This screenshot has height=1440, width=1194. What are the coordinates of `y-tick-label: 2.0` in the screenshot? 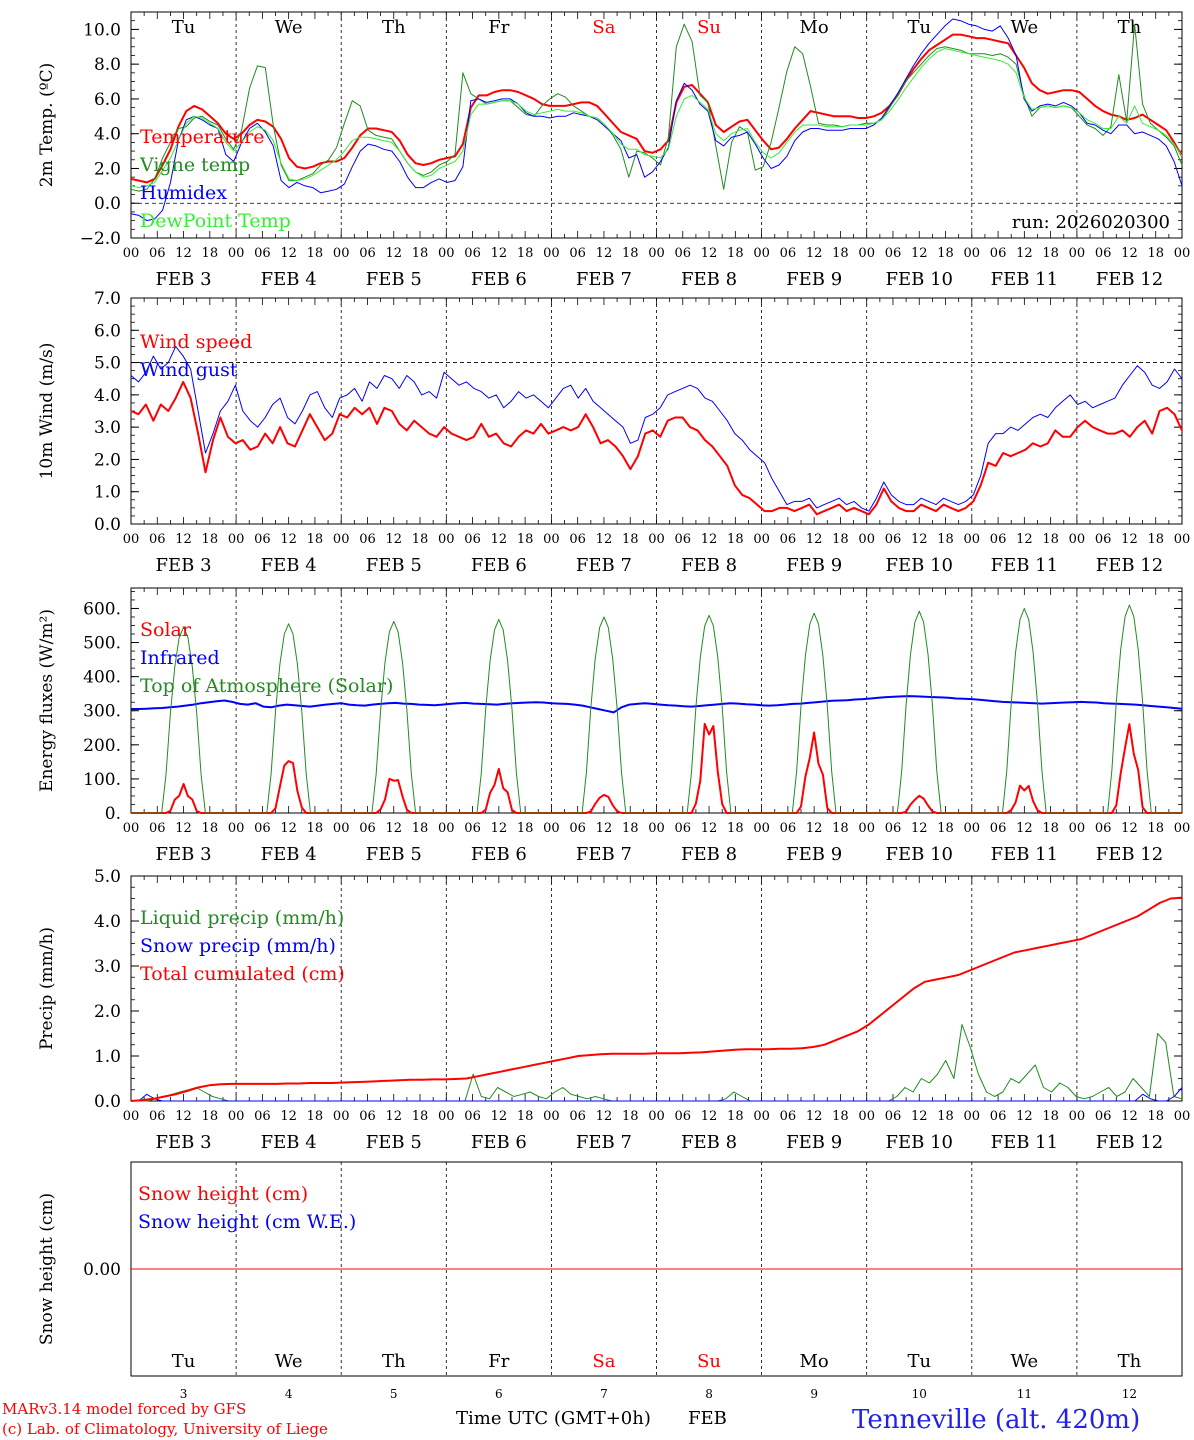 It's located at (107, 1012).